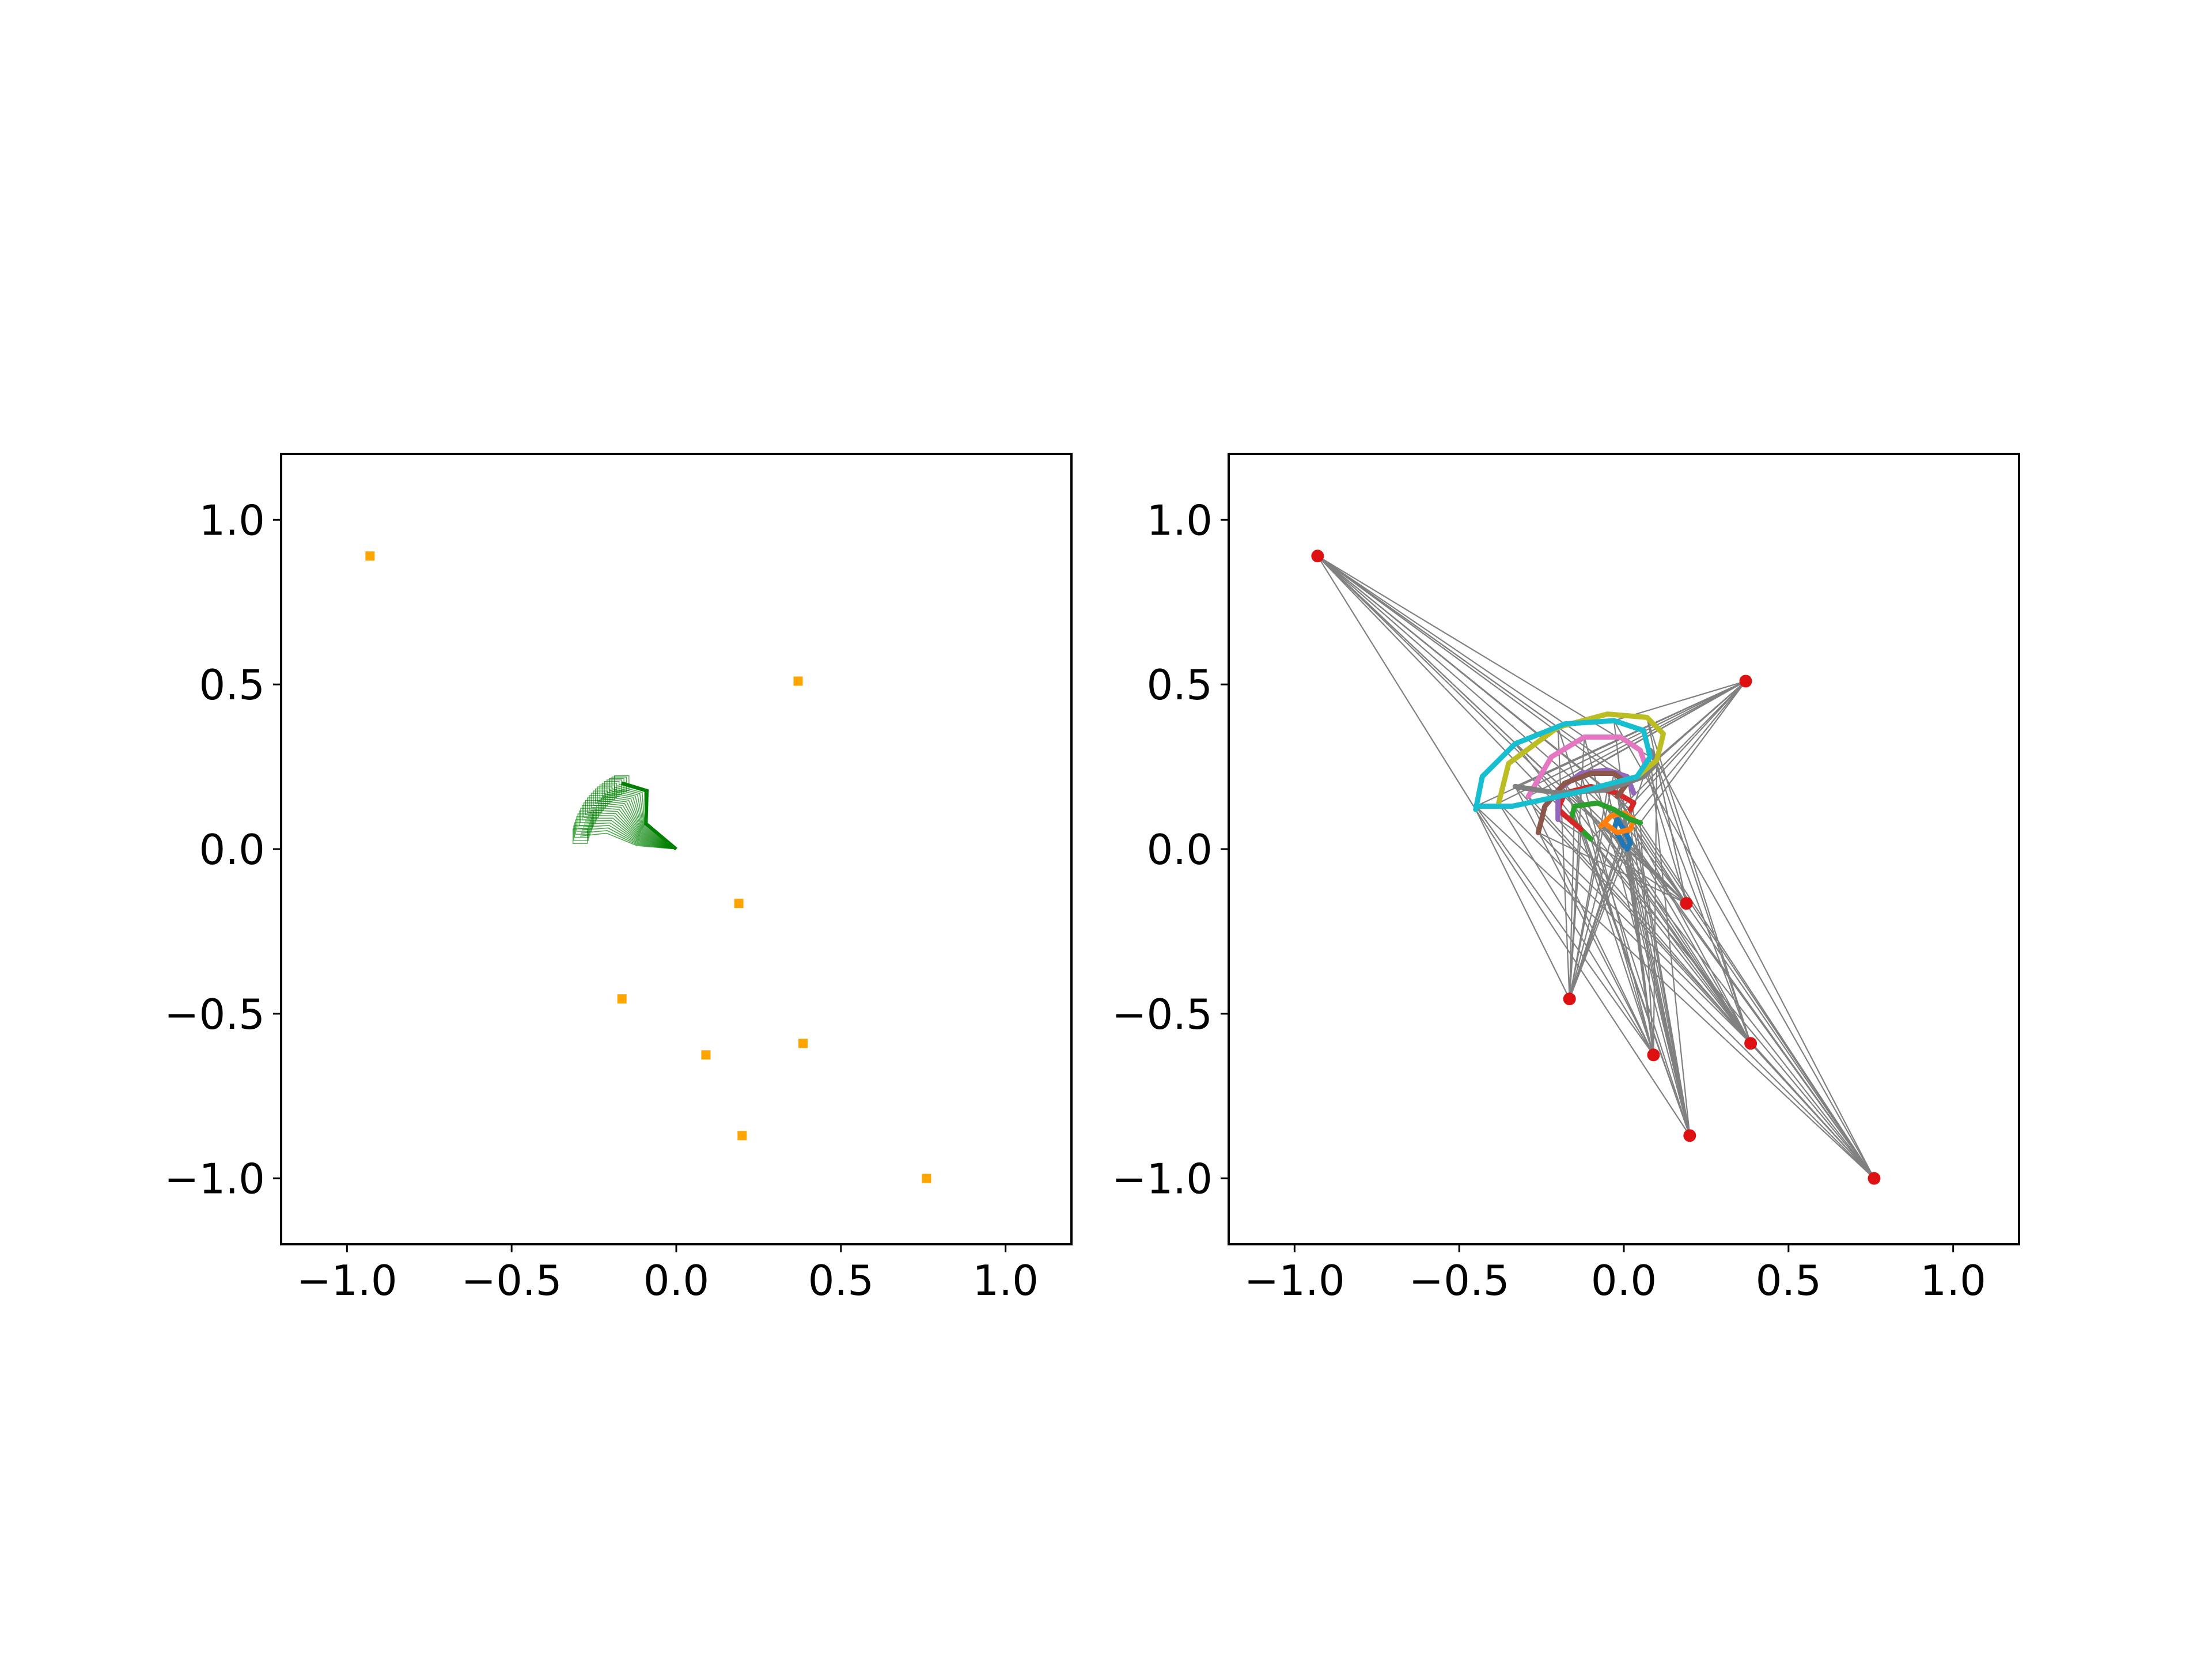  I want to click on right-x-tick-label: −1.0, so click(1294, 1280).